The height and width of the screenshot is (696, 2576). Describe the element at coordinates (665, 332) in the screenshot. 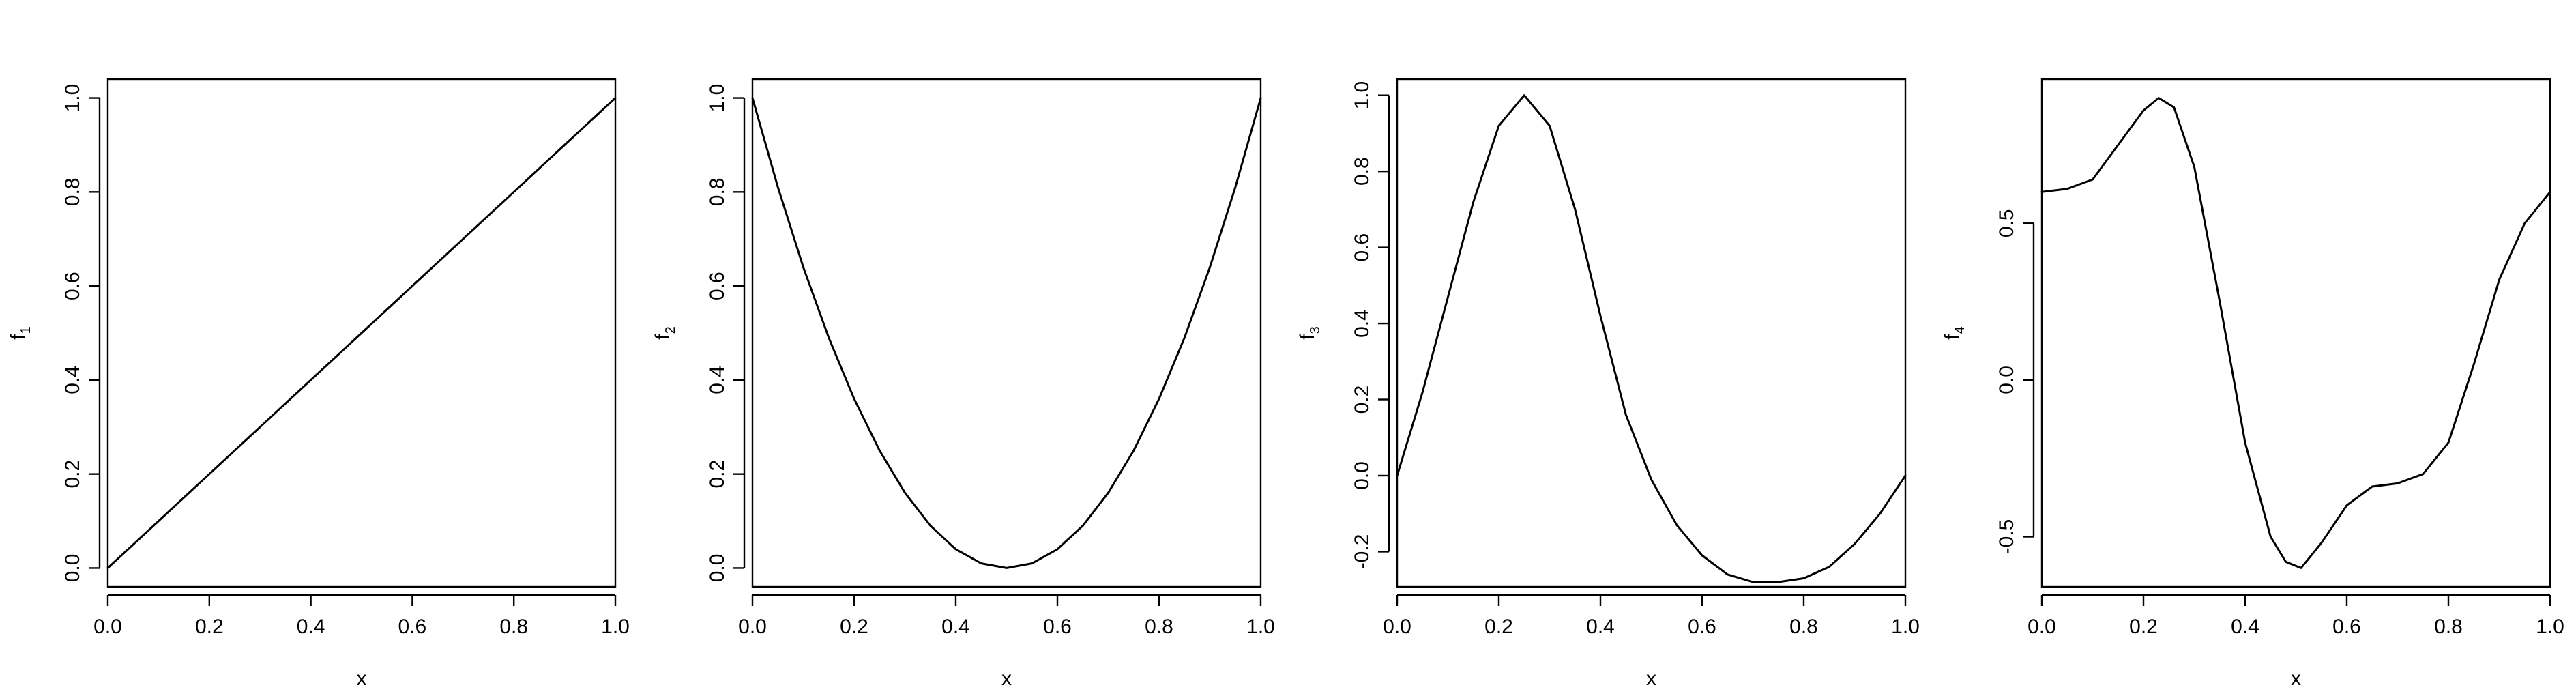

I see `y-axis-label: f2` at that location.